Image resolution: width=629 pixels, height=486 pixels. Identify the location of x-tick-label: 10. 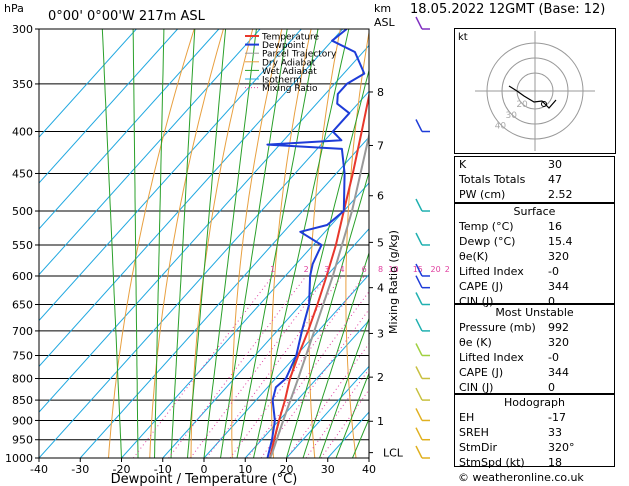
(245, 469).